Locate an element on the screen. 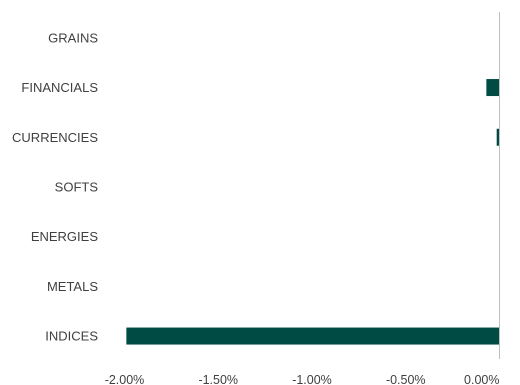 The image size is (520, 385). category-label-currencies: CURRENCIES is located at coordinates (55, 137).